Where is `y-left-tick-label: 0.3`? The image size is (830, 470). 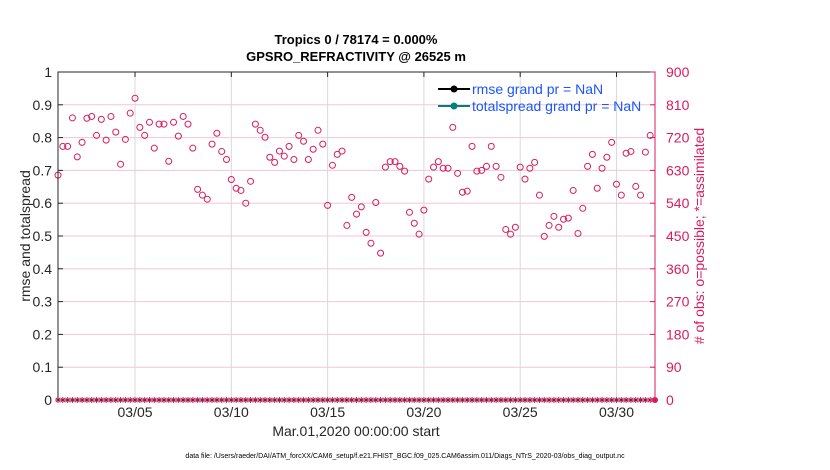 y-left-tick-label: 0.3 is located at coordinates (43, 302).